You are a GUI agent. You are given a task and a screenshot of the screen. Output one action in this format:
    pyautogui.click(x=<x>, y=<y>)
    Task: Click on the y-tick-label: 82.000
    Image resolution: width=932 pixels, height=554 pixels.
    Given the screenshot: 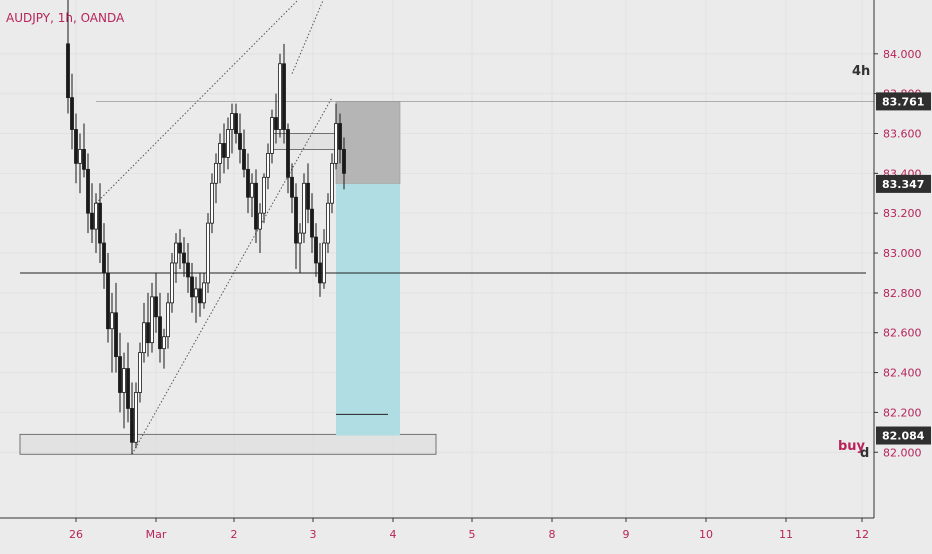 What is the action you would take?
    pyautogui.click(x=902, y=452)
    